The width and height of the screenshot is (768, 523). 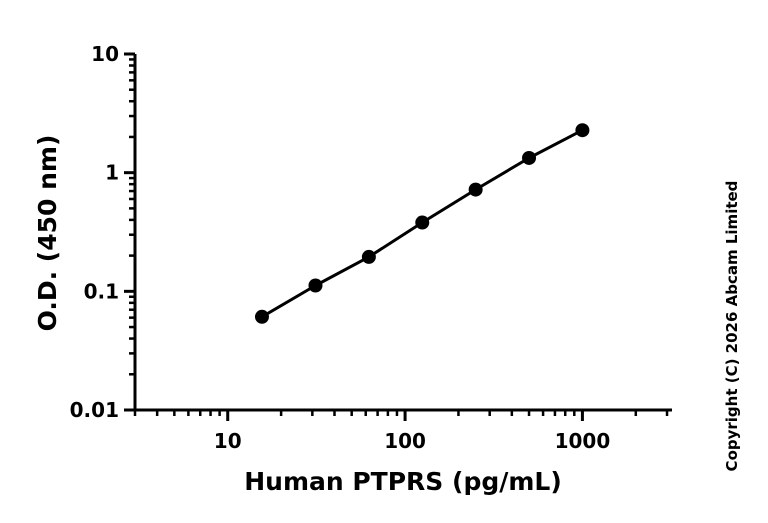 I want to click on x-tick-label: 1000, so click(x=583, y=441).